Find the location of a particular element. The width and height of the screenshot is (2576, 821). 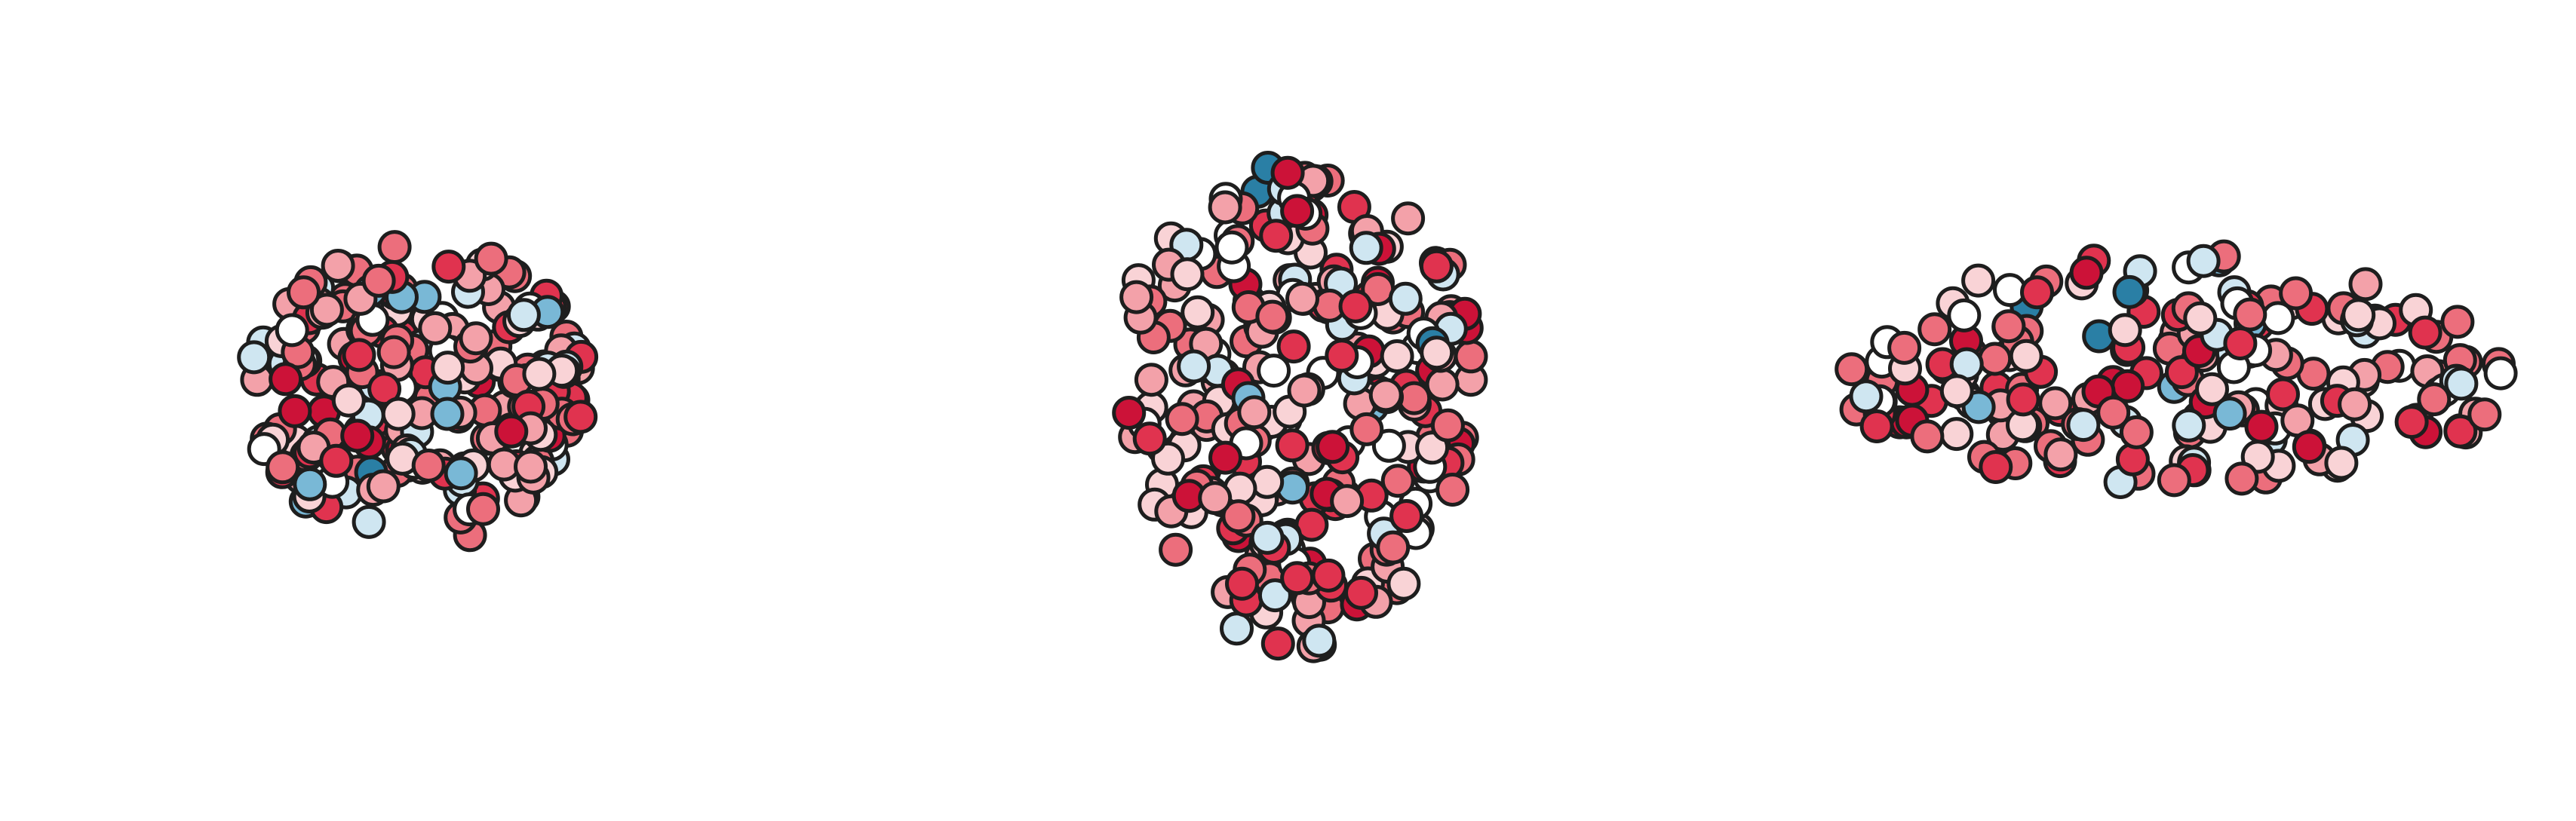

axial-view is located at coordinates (1300, 407).